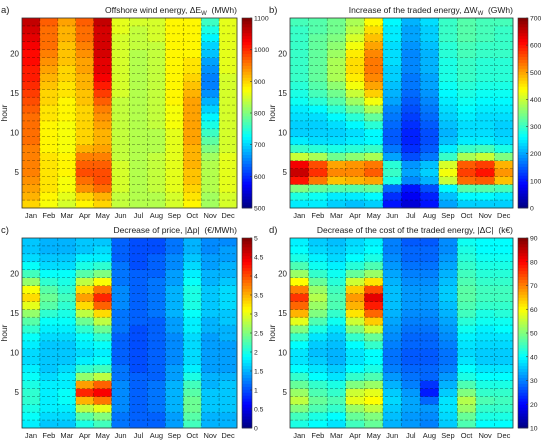 The width and height of the screenshot is (550, 443). I want to click on panel-3-xtick-label: Sep, so click(174, 435).